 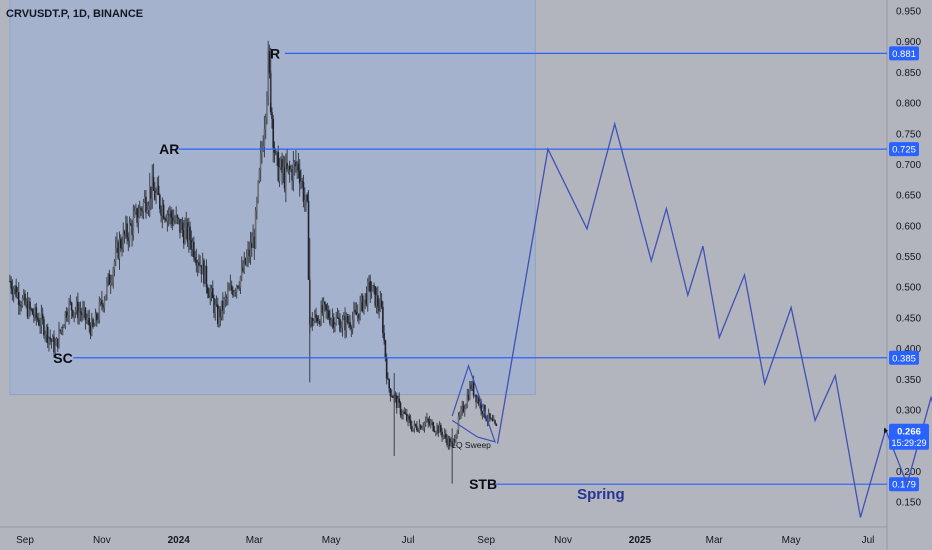 What do you see at coordinates (908, 104) in the screenshot?
I see `y-tick-label: 0.800` at bounding box center [908, 104].